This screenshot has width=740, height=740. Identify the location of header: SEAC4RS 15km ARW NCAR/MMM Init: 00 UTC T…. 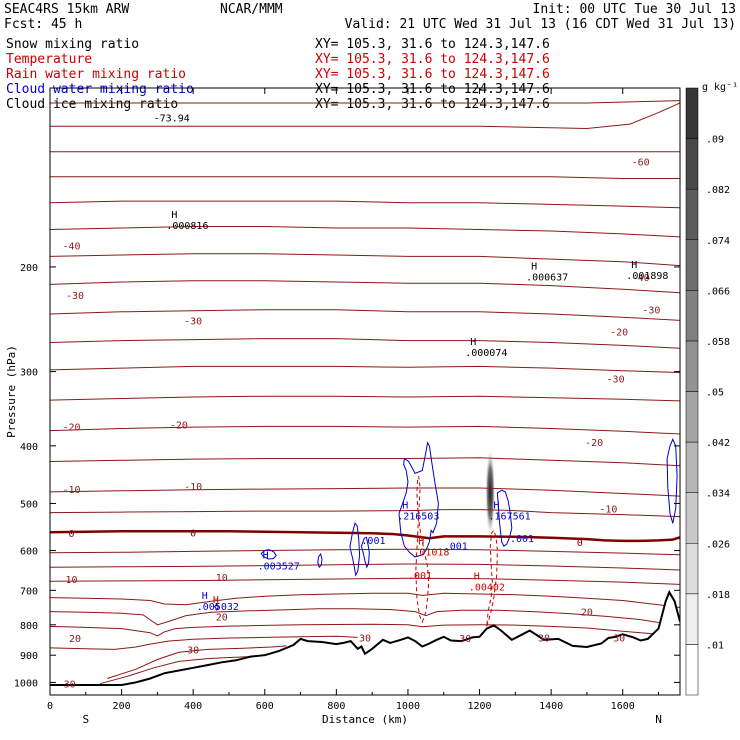
(370, 17).